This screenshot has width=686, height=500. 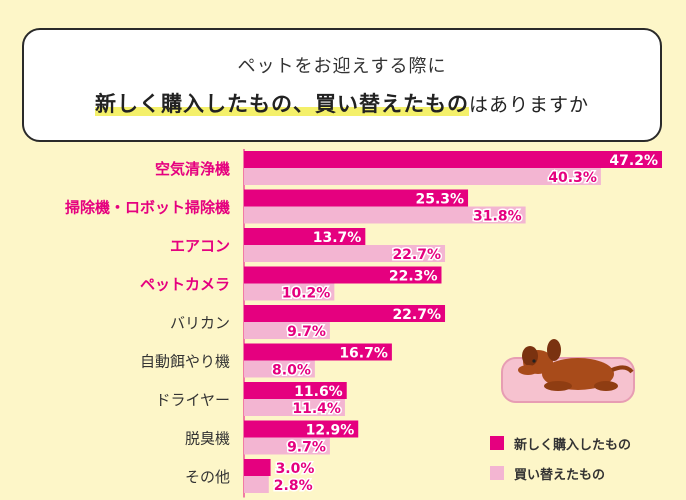 I want to click on value-label-new: 12.9%, so click(x=330, y=431).